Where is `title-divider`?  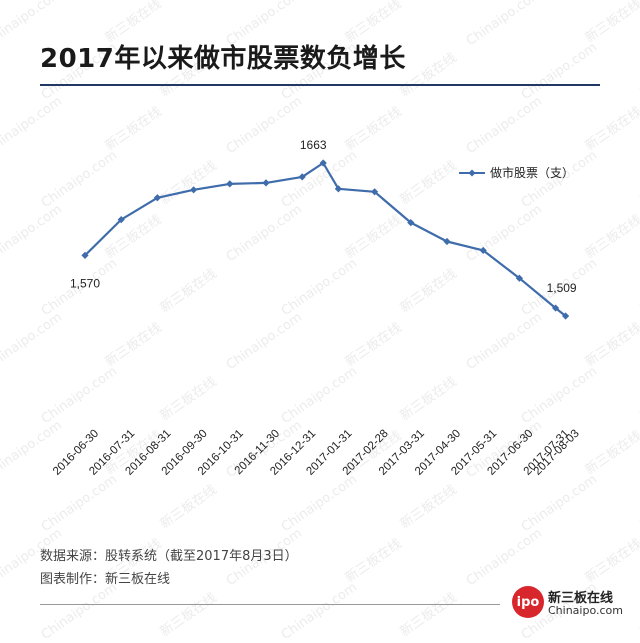
title-divider is located at coordinates (320, 85).